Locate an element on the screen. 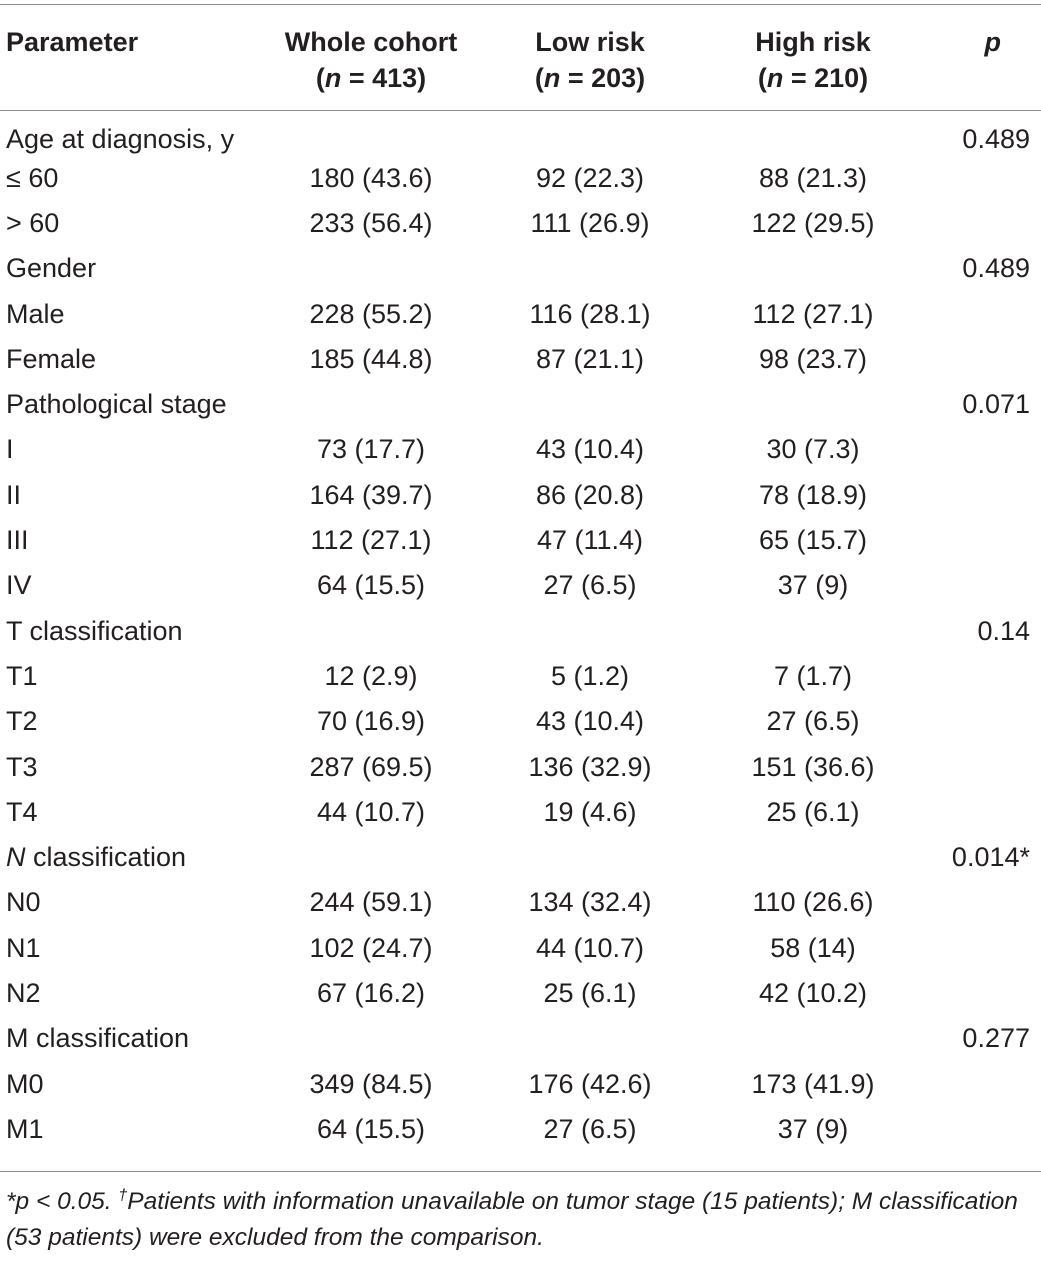 Image resolution: width=1041 pixels, height=1264 pixels. cell-high-risk: 25 (6.1) is located at coordinates (813, 811).